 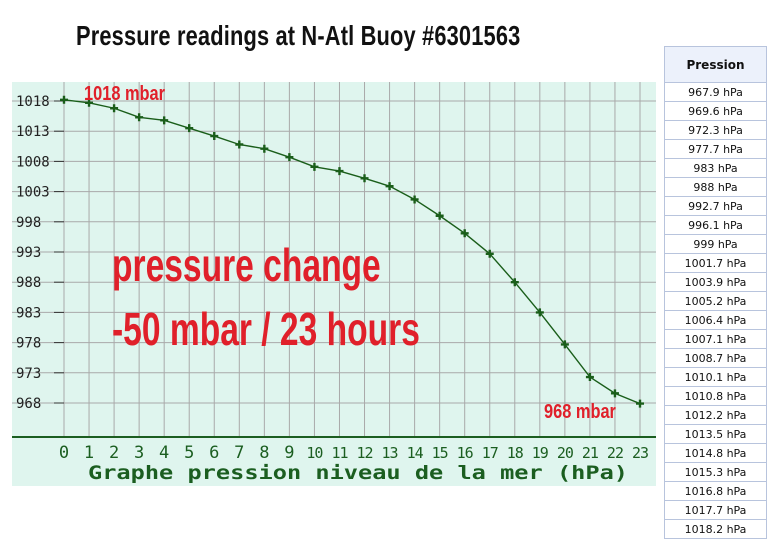 What do you see at coordinates (298, 35) in the screenshot?
I see `chart-title: Pressure readings at N-Atl Buoy #6301563` at bounding box center [298, 35].